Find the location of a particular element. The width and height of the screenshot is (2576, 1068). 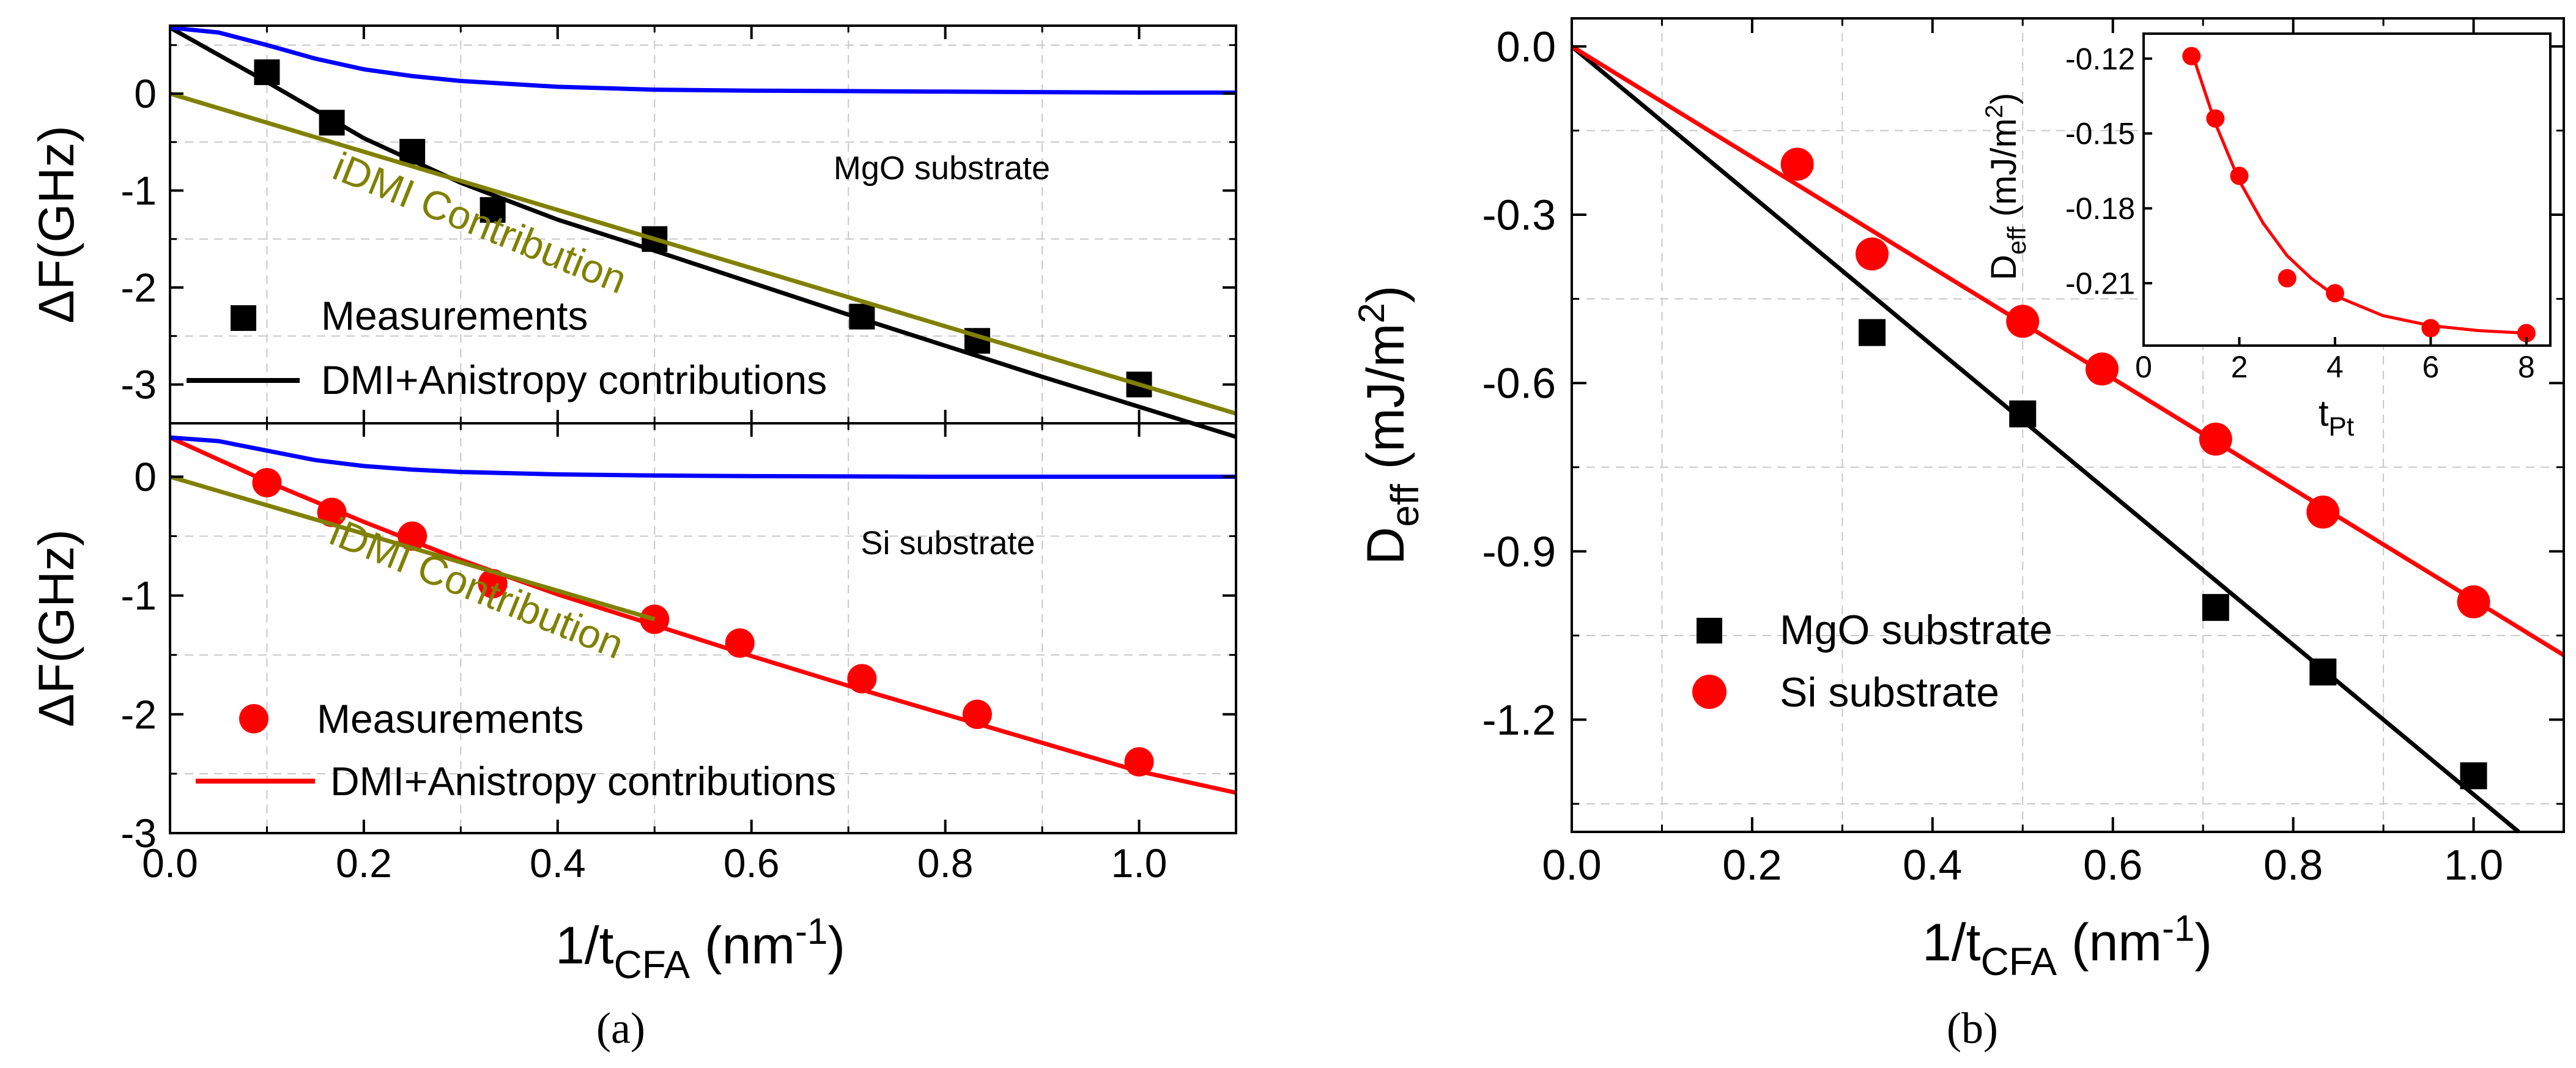

panel-b-xlabel: 1/tCFA (nm-1) is located at coordinates (2067, 946).